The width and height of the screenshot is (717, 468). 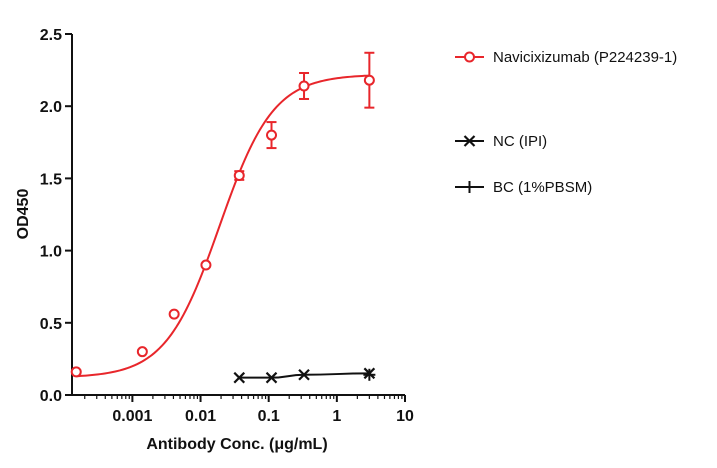 What do you see at coordinates (405, 416) in the screenshot?
I see `x-tick-label: 10` at bounding box center [405, 416].